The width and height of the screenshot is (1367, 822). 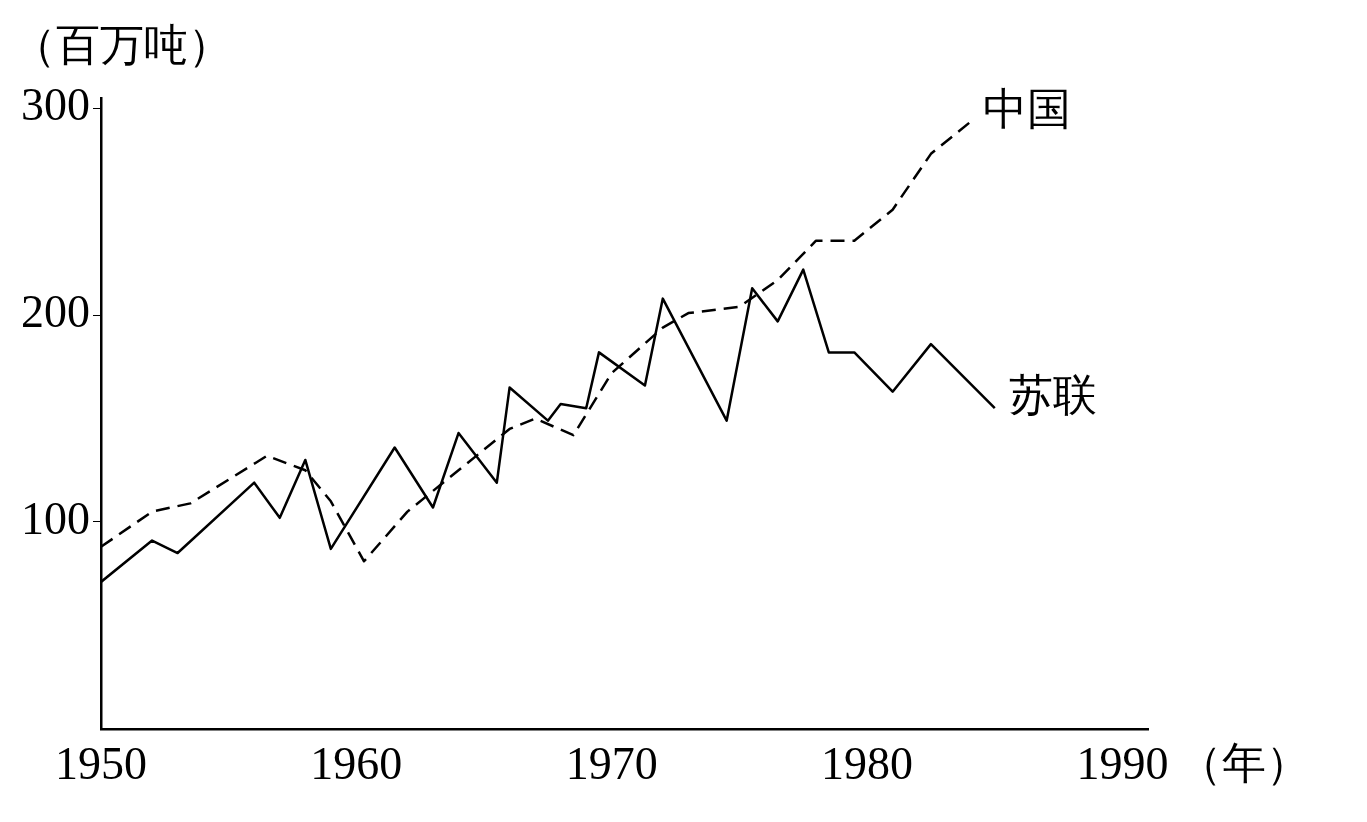 What do you see at coordinates (1122, 764) in the screenshot?
I see `x-tick-label: 1990` at bounding box center [1122, 764].